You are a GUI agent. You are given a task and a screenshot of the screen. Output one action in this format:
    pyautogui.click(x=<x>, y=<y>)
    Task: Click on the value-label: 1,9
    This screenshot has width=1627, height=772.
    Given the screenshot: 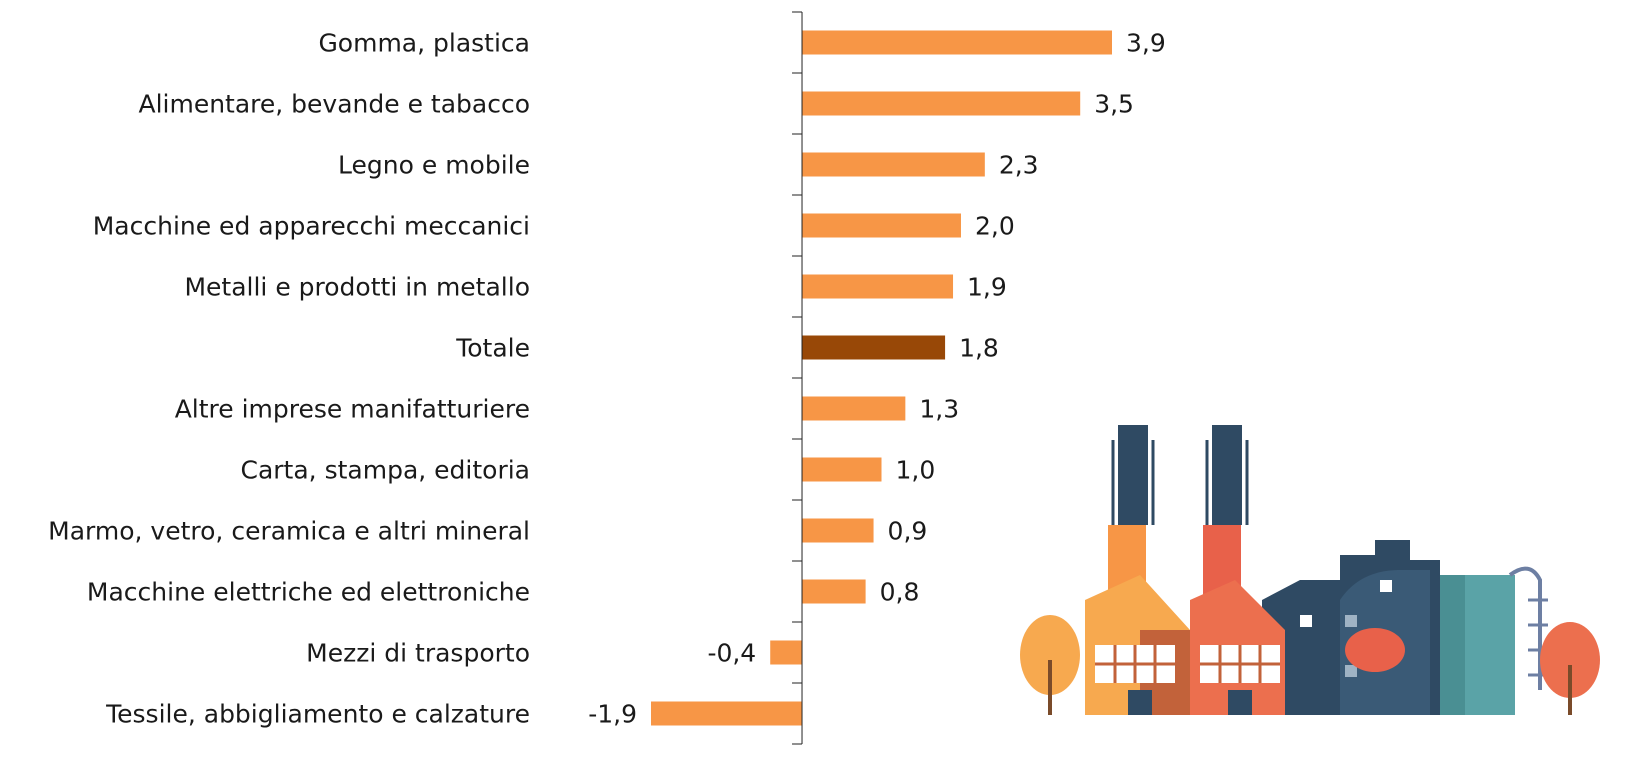 What is the action you would take?
    pyautogui.click(x=987, y=287)
    